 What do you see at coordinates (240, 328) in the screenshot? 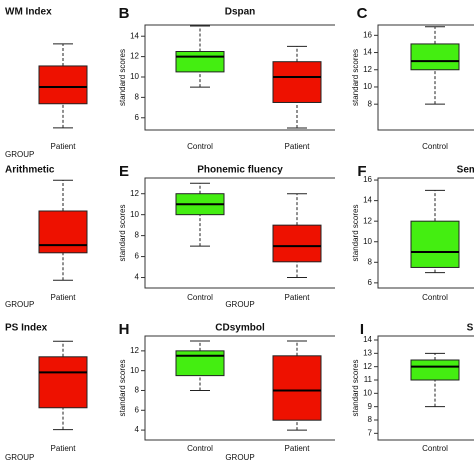
I see `chart-title: CDsymbol` at bounding box center [240, 328].